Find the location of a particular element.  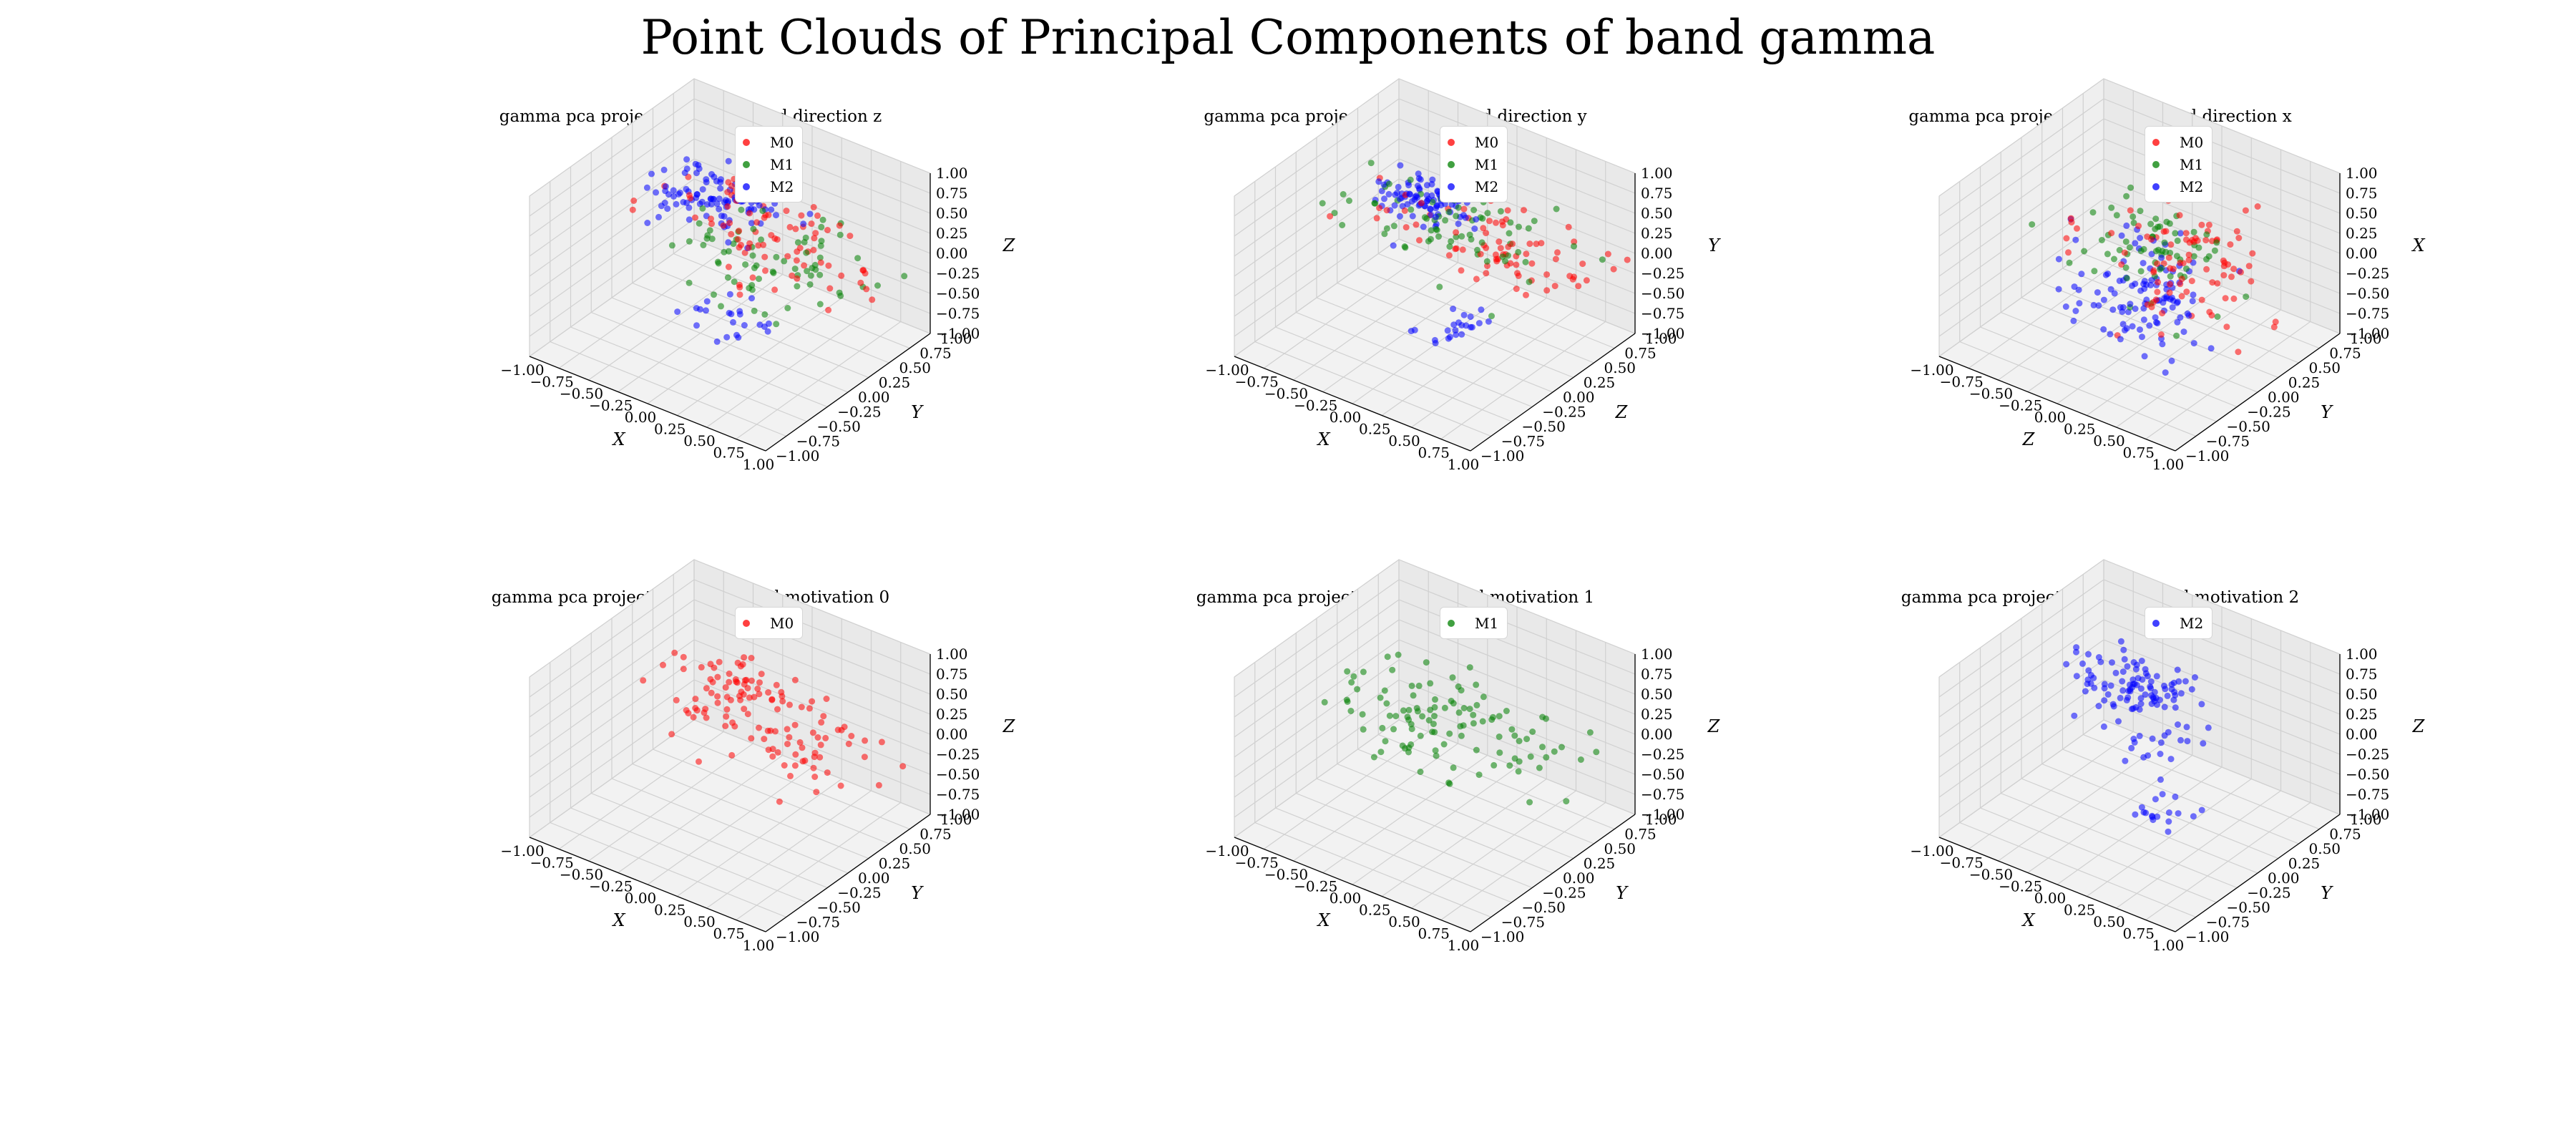

y-tick-label: −0.25 is located at coordinates (1564, 893).